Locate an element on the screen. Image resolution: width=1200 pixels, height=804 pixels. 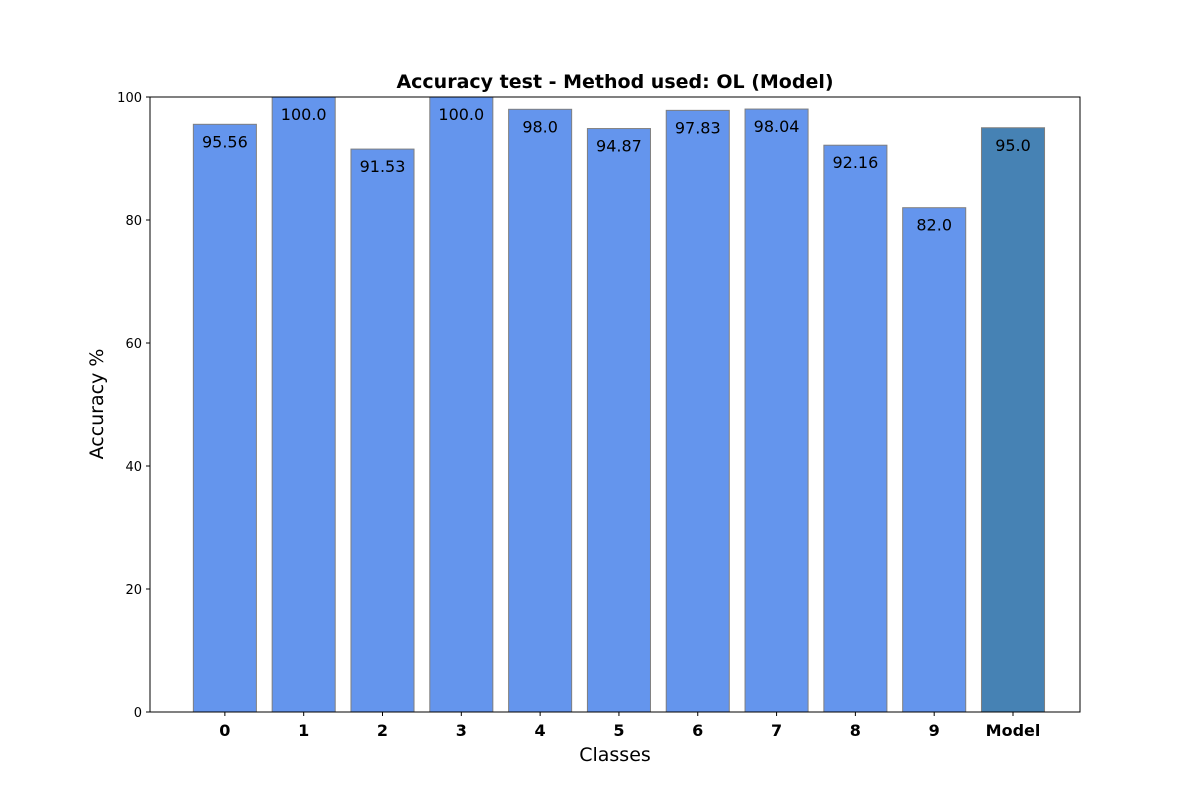
x-tick-label: 9 is located at coordinates (934, 730).